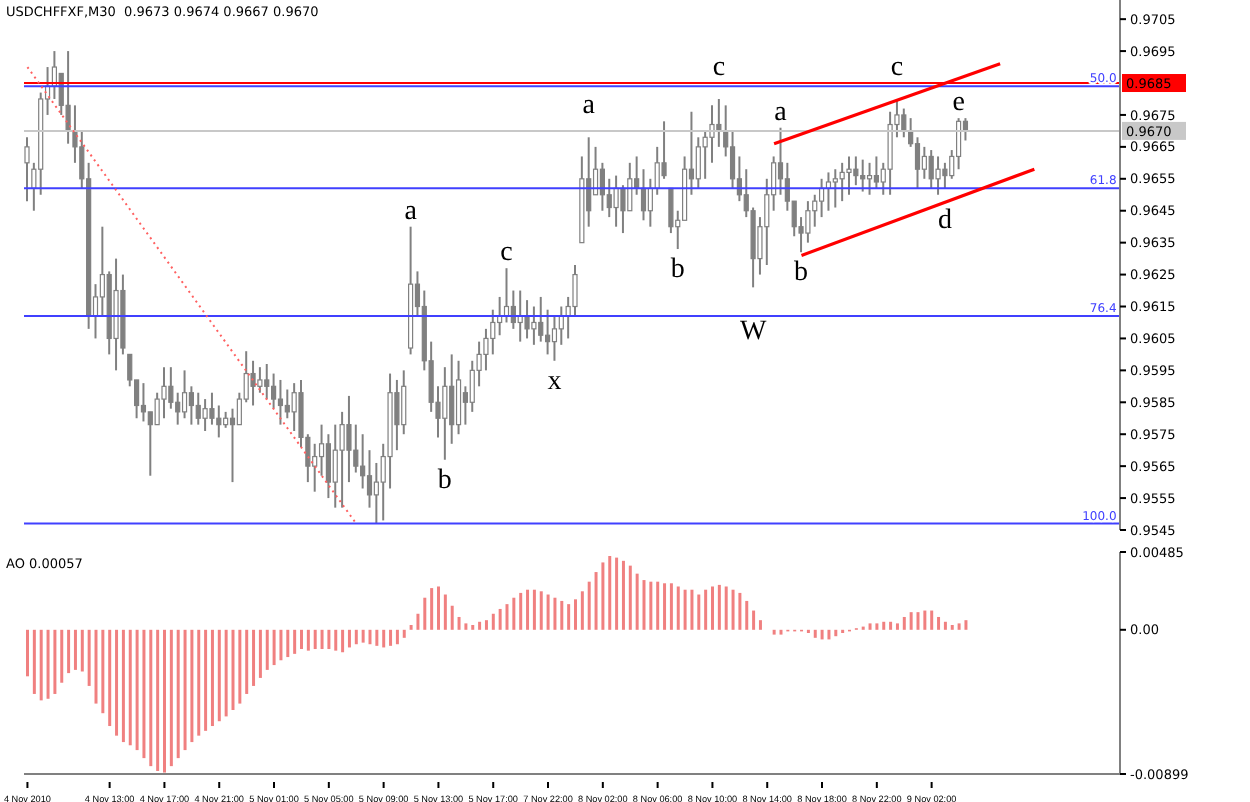  Describe the element at coordinates (944, 221) in the screenshot. I see `text: d` at that location.